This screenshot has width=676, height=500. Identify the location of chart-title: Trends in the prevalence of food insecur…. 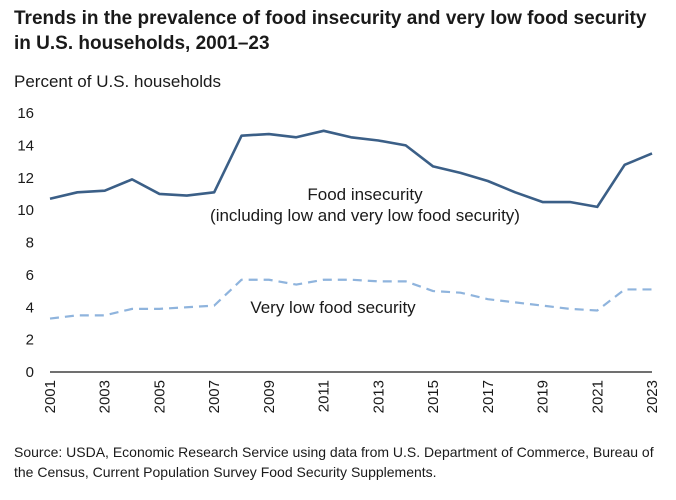
(330, 31).